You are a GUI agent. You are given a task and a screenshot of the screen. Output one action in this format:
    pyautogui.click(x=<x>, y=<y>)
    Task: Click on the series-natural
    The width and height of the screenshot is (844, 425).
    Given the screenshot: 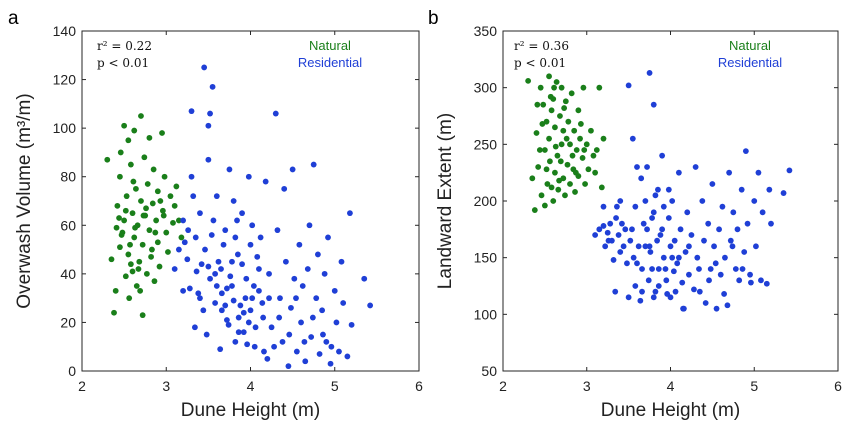 What is the action you would take?
    pyautogui.click(x=566, y=143)
    